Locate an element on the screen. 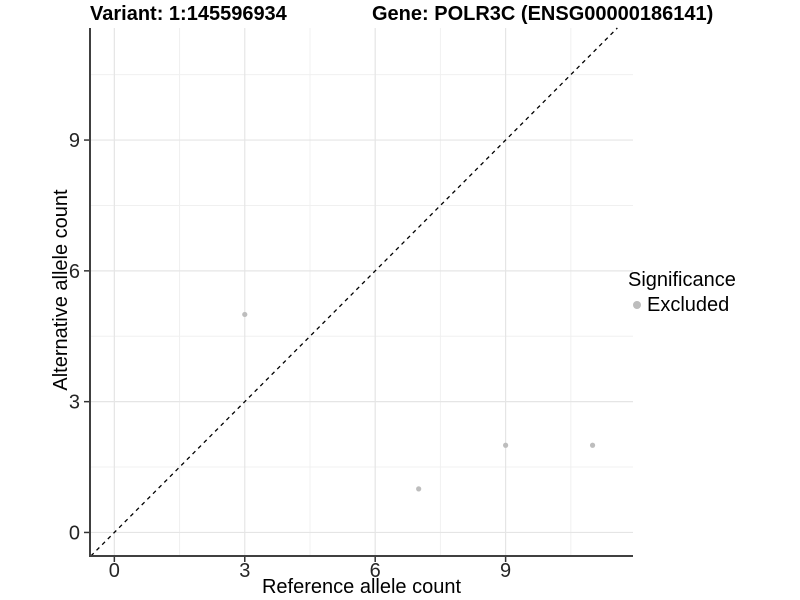 The height and width of the screenshot is (600, 800). x-tick-label: 3 is located at coordinates (244, 571).